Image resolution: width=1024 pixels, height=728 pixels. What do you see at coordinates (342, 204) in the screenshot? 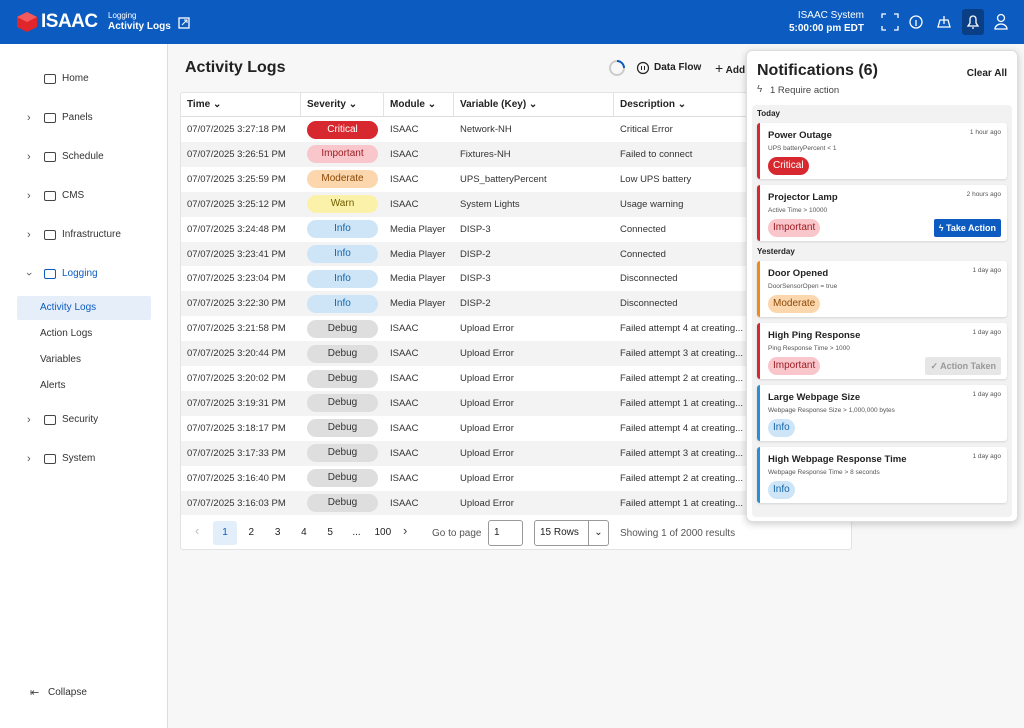
I see `severity-badge: Warn` at bounding box center [342, 204].